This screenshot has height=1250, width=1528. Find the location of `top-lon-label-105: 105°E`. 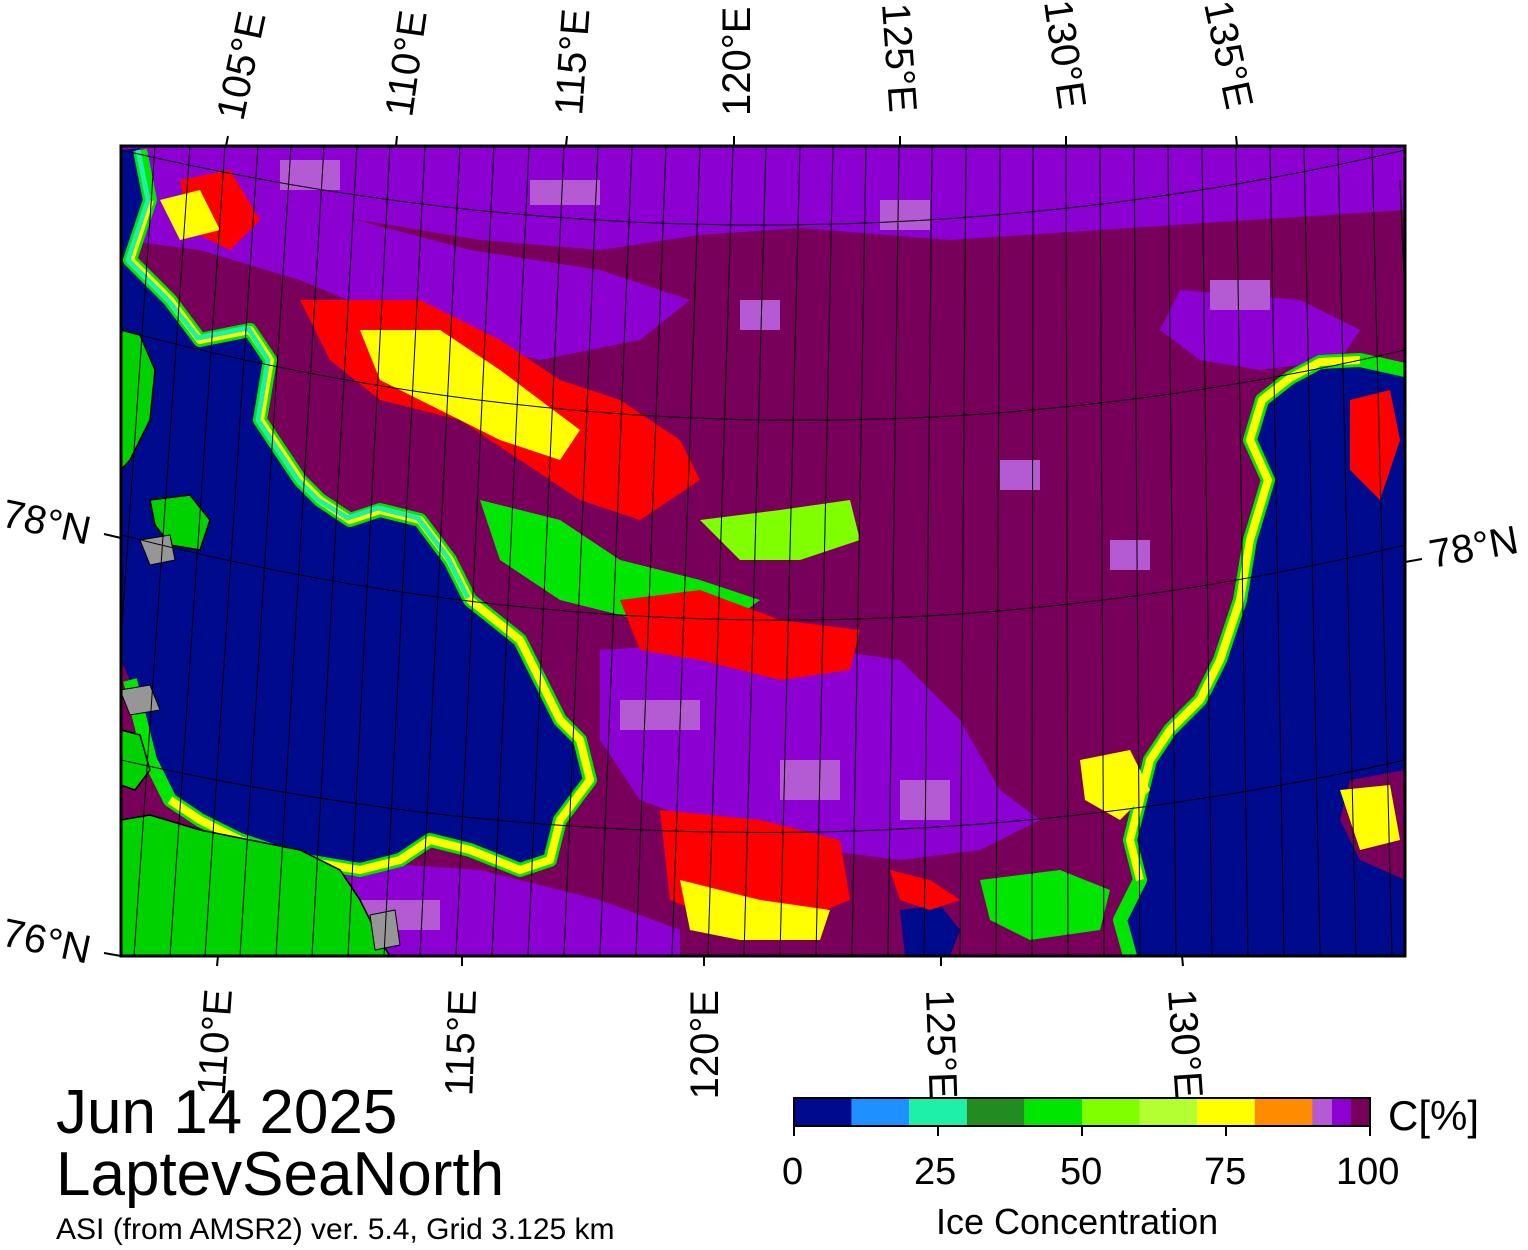

top-lon-label-105: 105°E is located at coordinates (242, 66).